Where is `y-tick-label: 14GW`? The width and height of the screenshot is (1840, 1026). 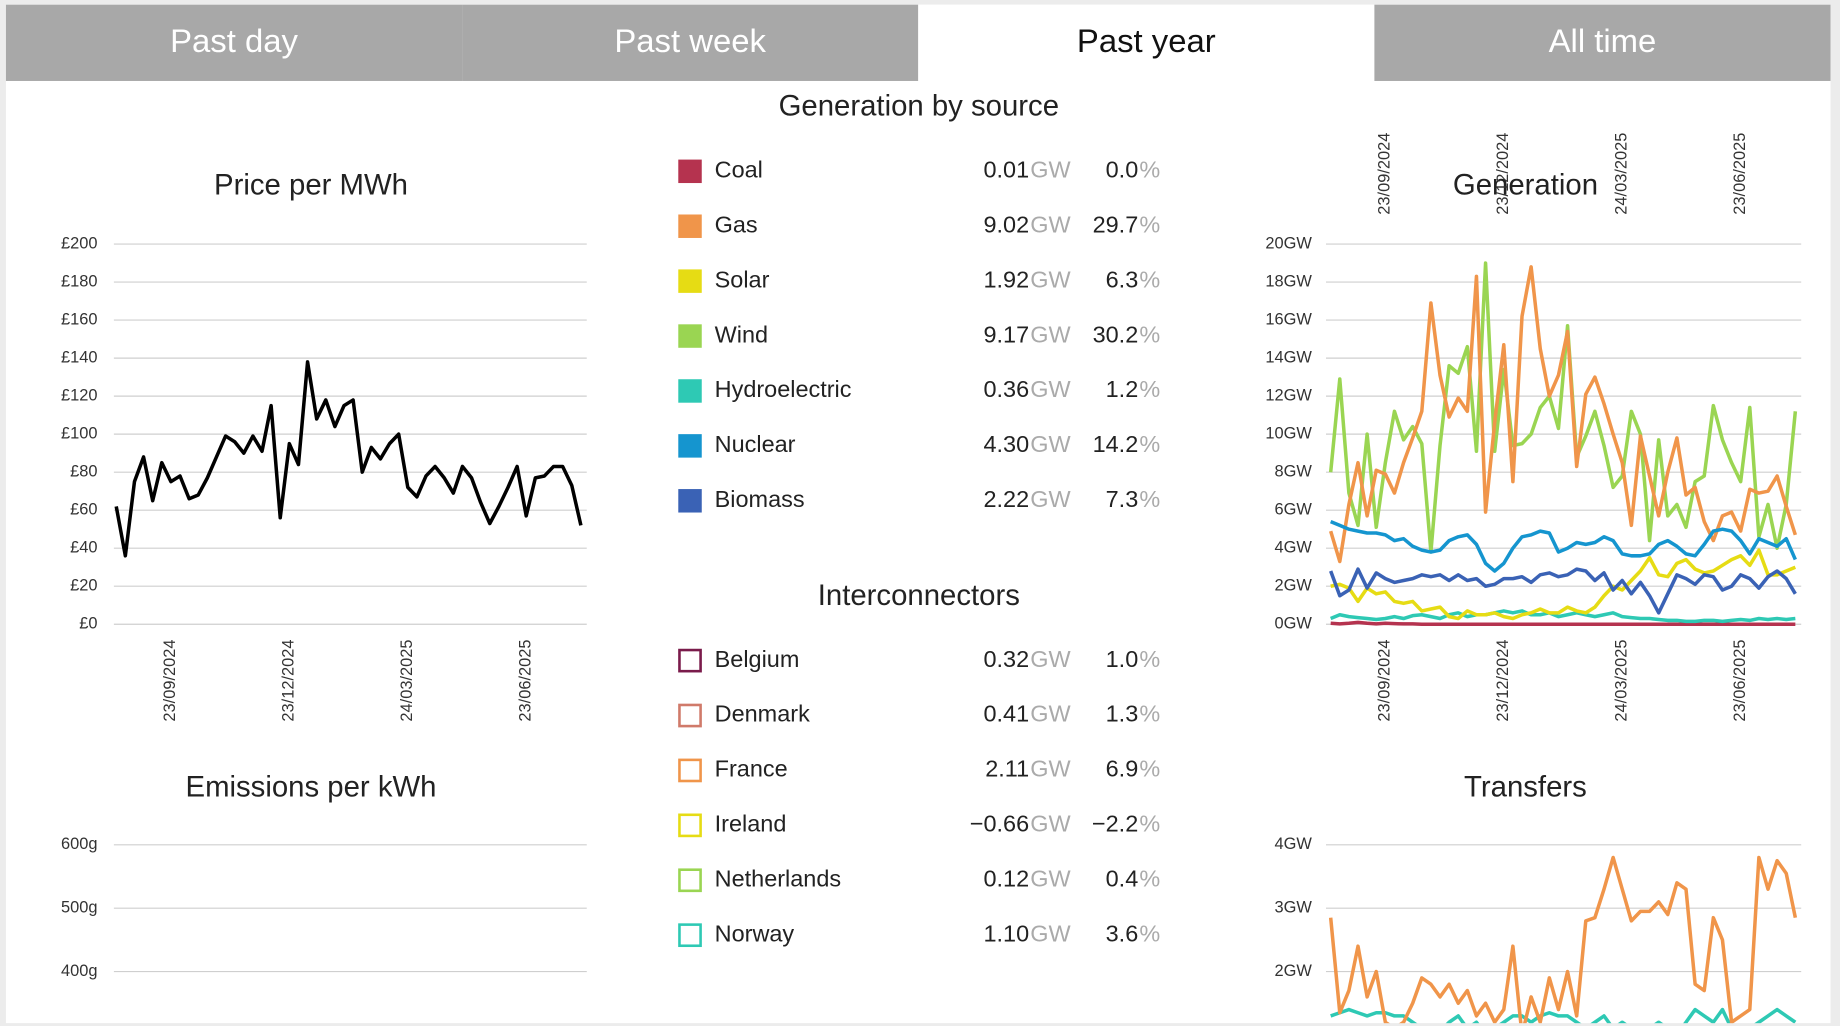 y-tick-label: 14GW is located at coordinates (1288, 357).